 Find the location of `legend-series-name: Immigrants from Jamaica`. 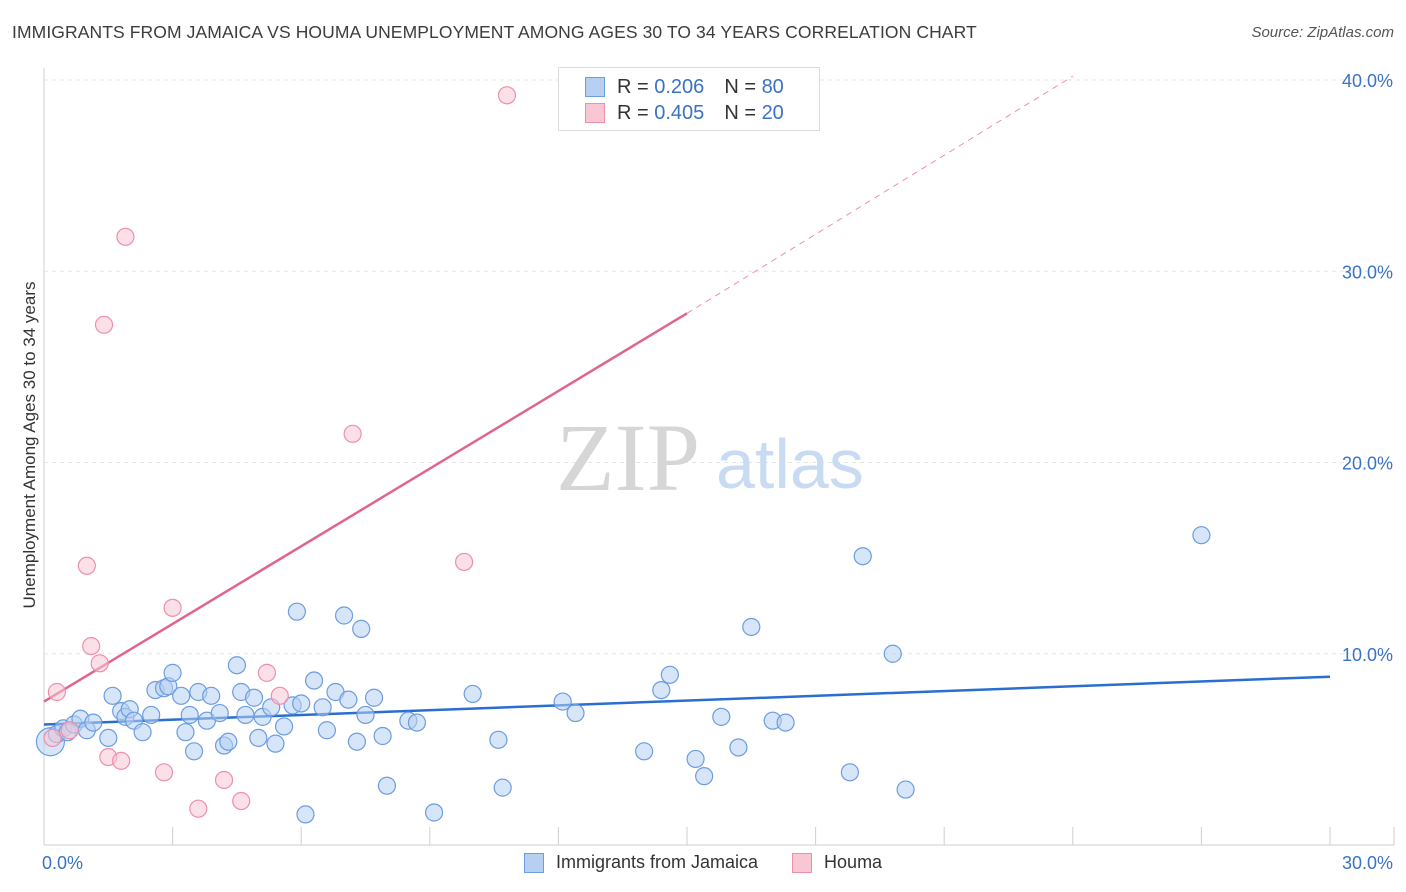

legend-series-name: Immigrants from Jamaica is located at coordinates (657, 862).